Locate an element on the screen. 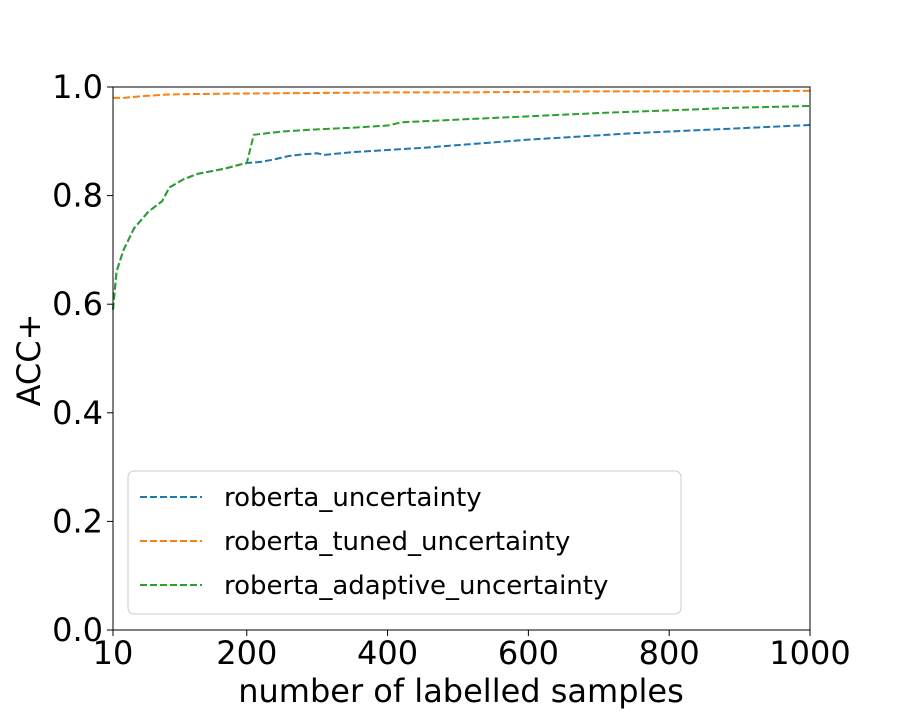  legend-label-0: roberta_uncertainty is located at coordinates (353, 498).